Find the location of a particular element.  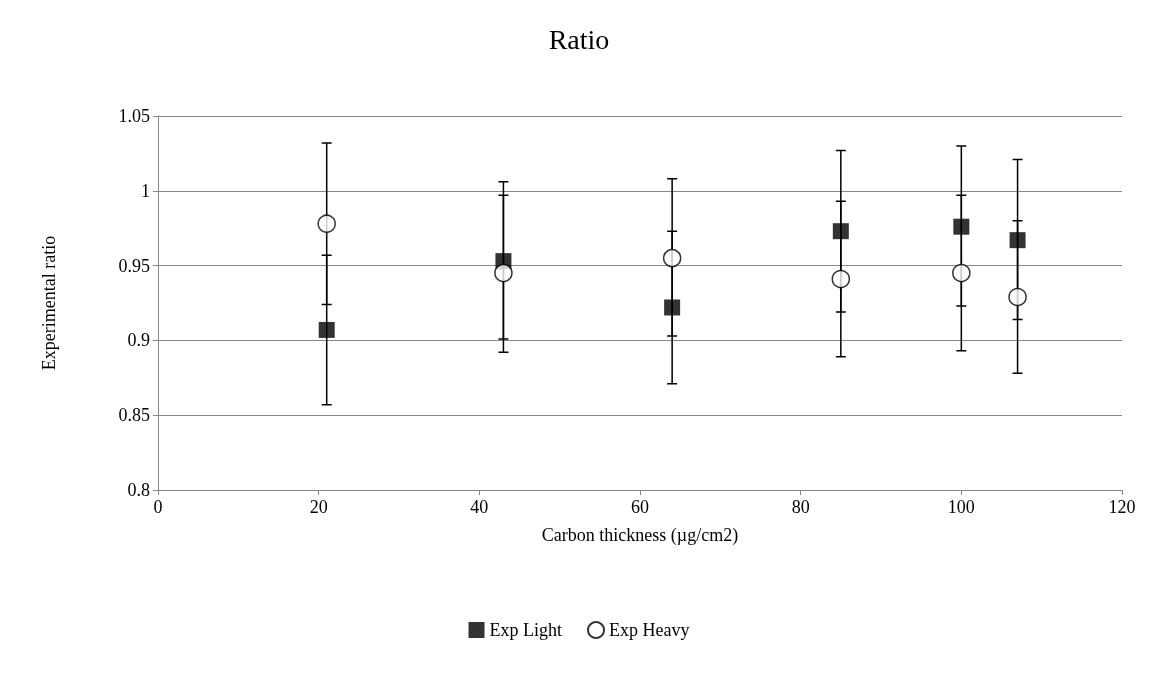

y-tick-label: 1 is located at coordinates (145, 190).